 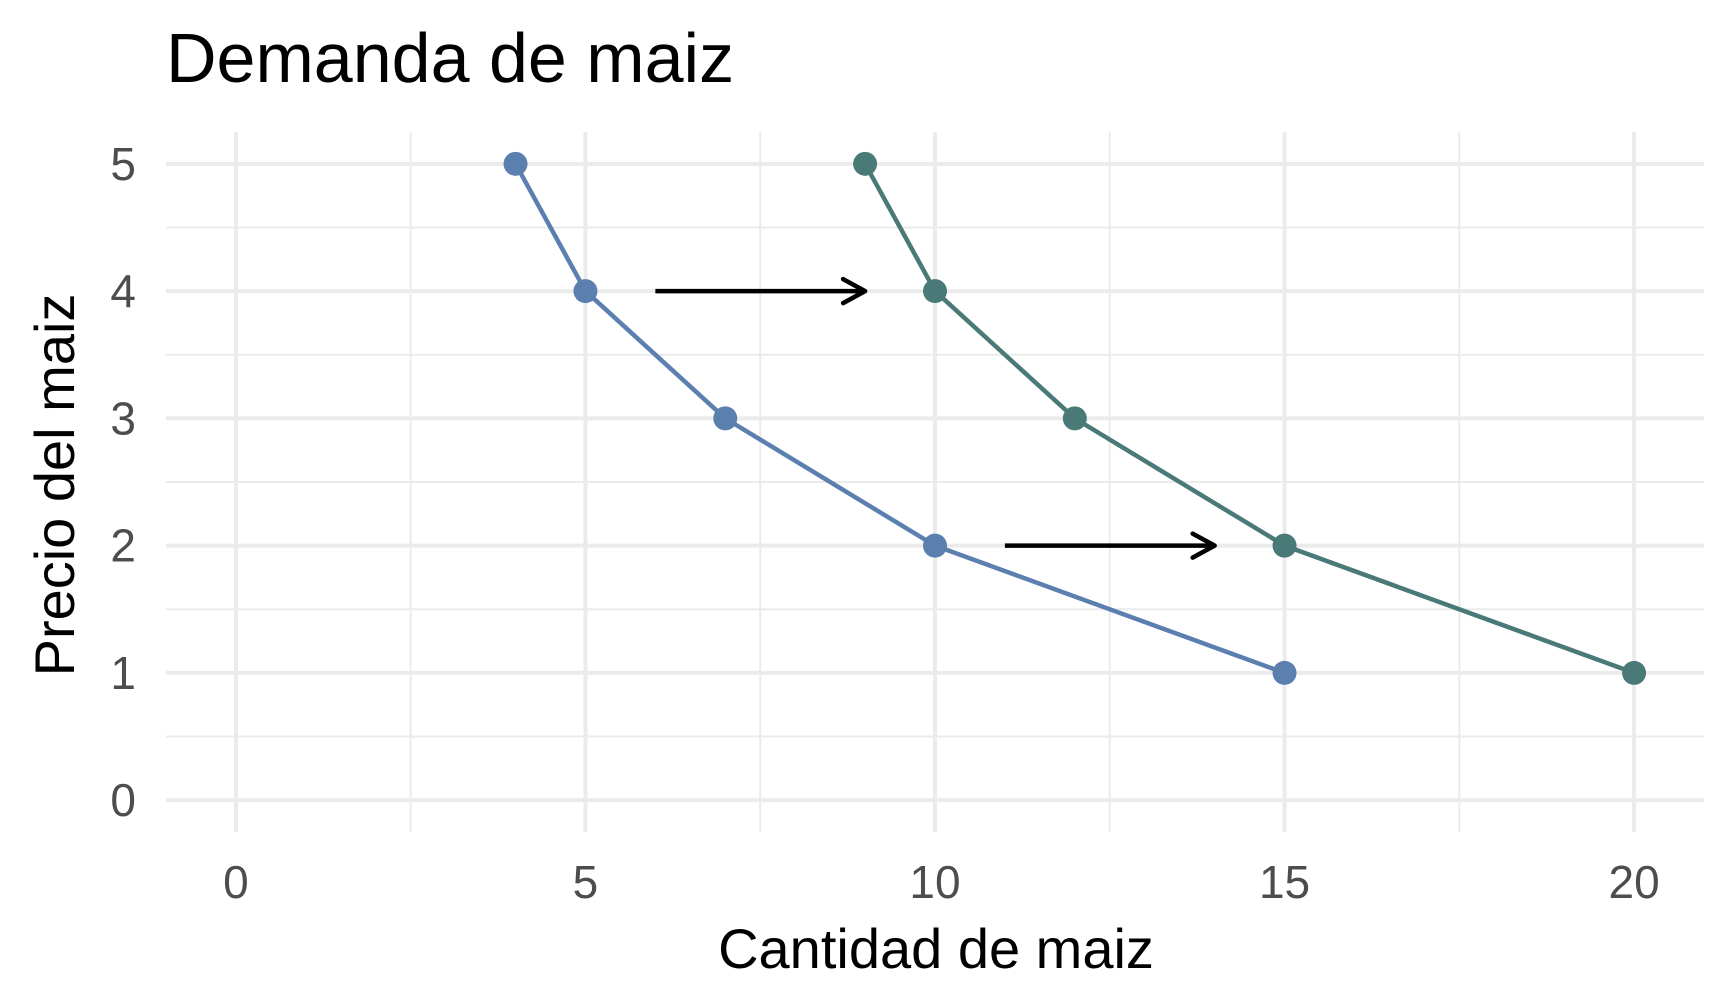 I want to click on y-tick-label: 1, so click(x=123, y=673).